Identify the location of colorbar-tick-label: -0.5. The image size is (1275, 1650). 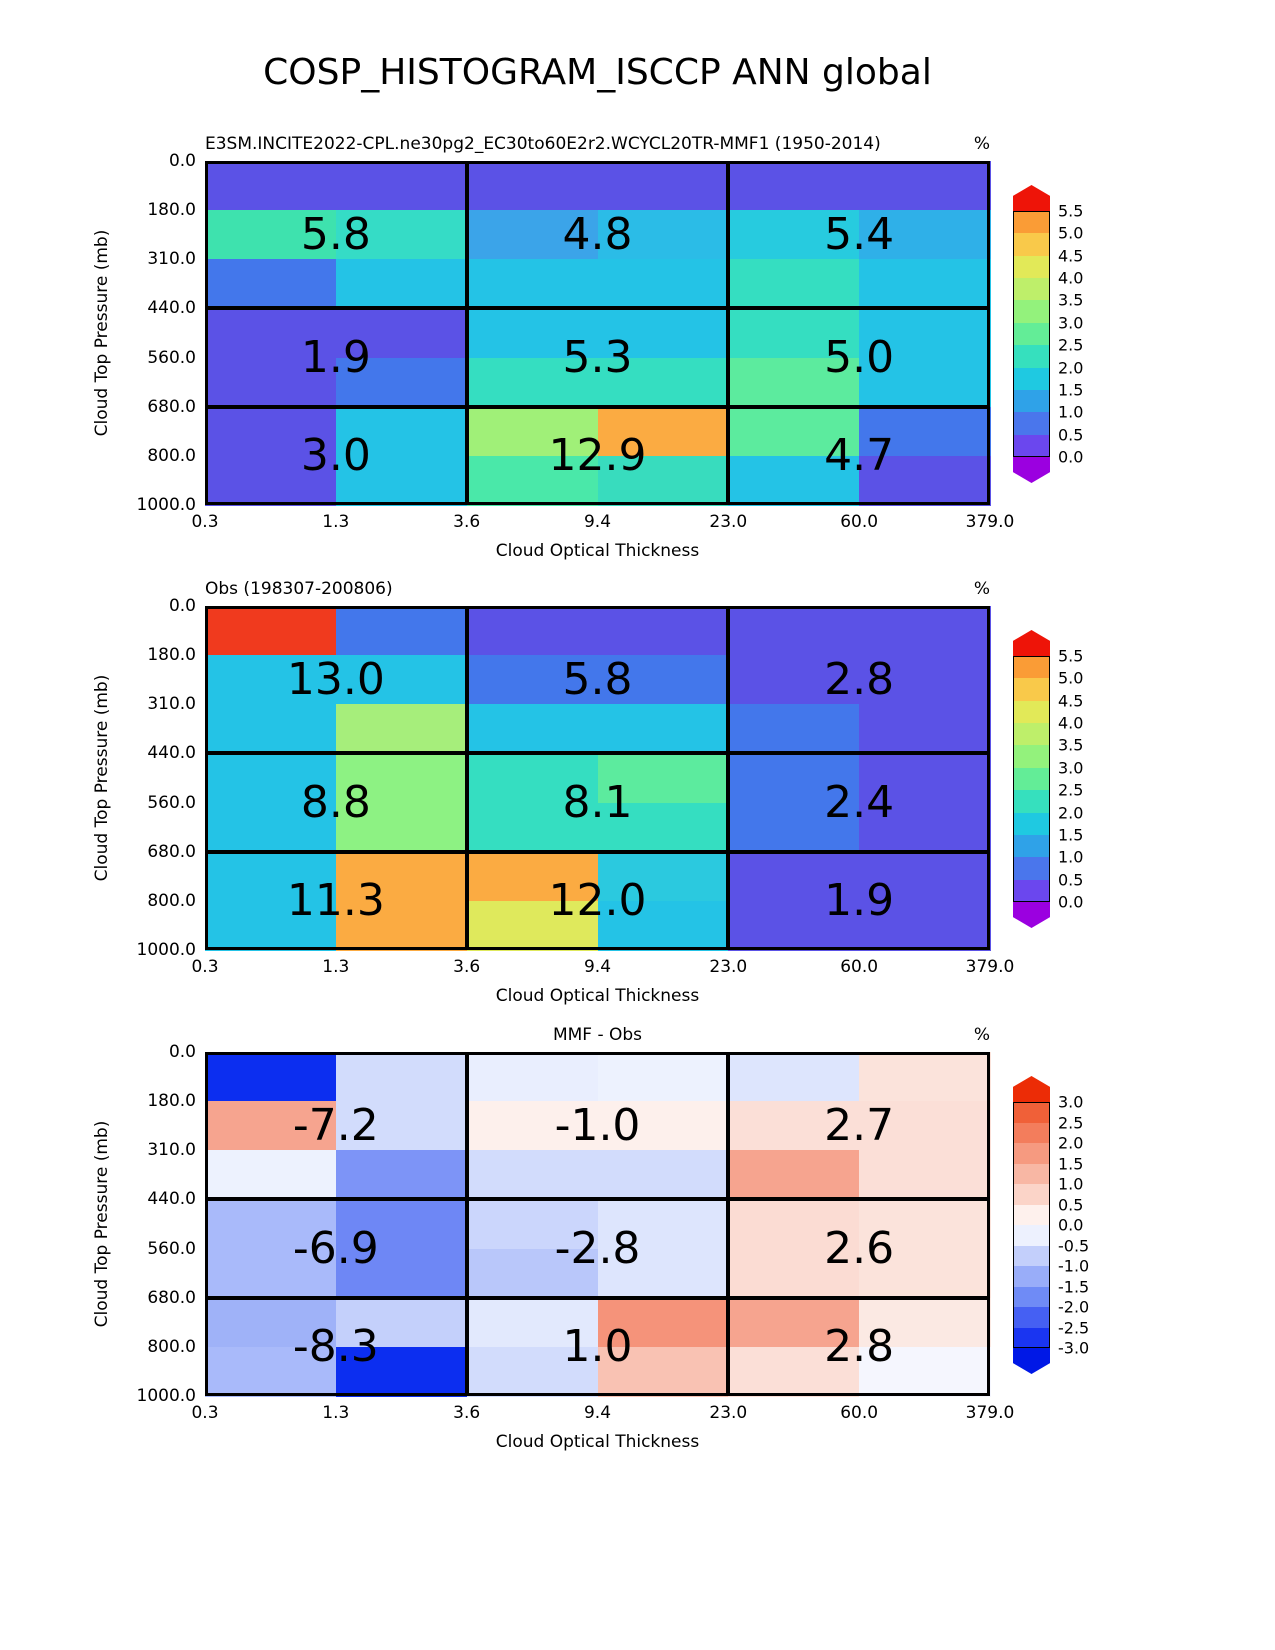
(1074, 1245).